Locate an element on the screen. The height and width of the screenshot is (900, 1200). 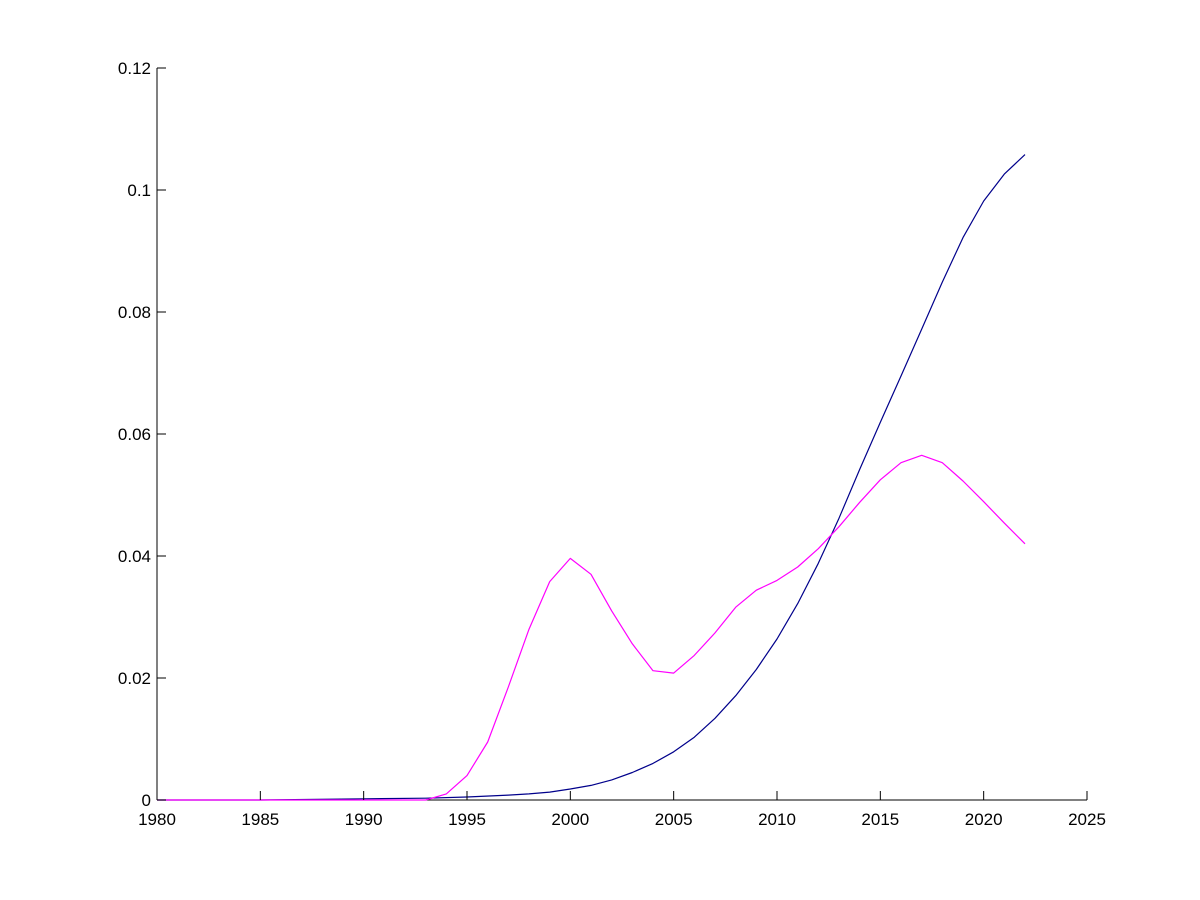
y-tick-label: 0.02 is located at coordinates (134, 678).